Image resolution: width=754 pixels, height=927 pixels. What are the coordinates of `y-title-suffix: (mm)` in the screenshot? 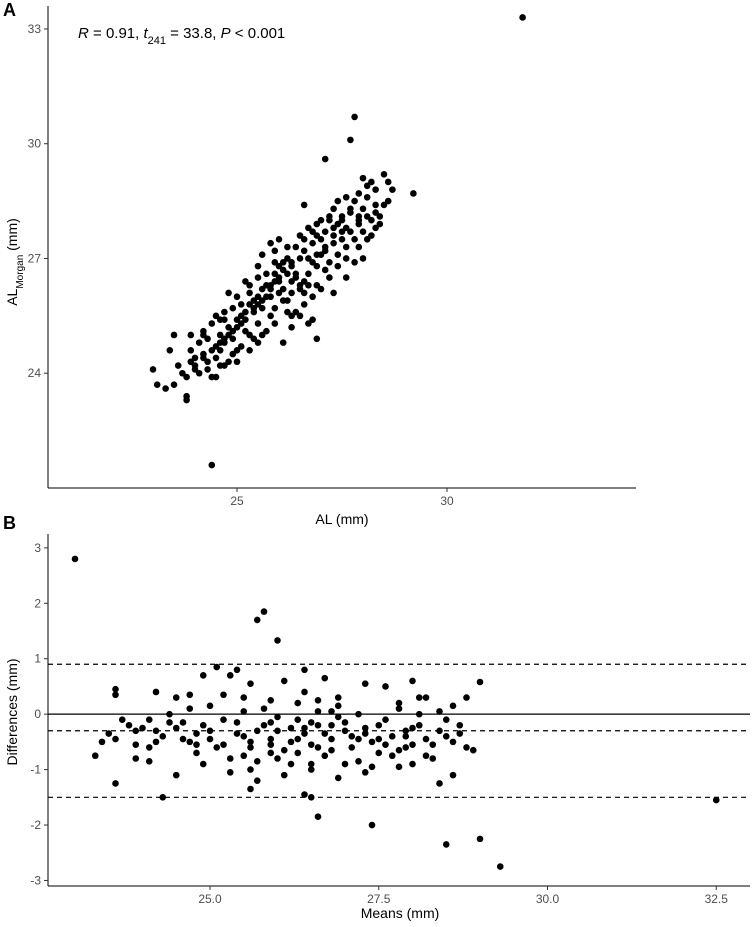 It's located at (12, 236).